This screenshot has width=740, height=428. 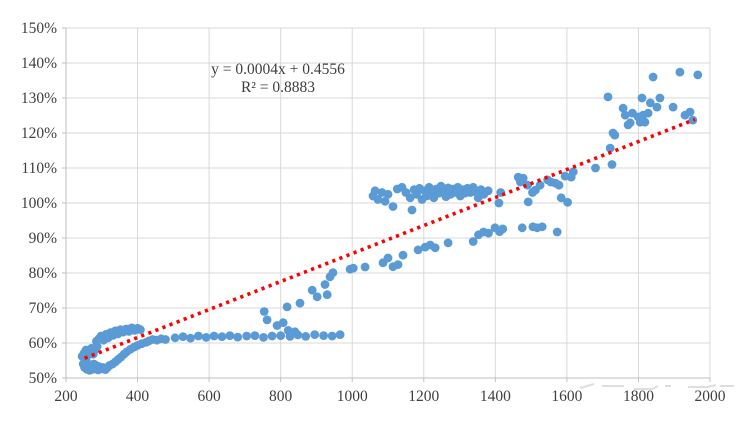 I want to click on equation-text: y = 0.0004x + 0.4556, so click(x=278, y=69).